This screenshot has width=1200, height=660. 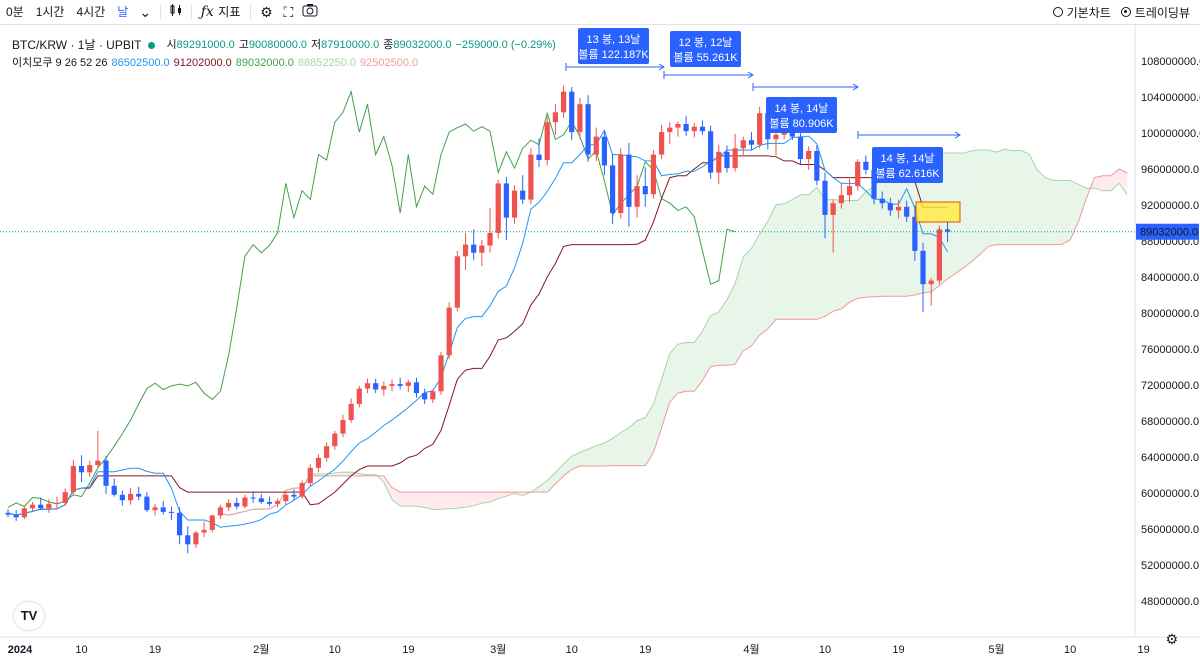 I want to click on open-value: 89291000.0, so click(x=205, y=45).